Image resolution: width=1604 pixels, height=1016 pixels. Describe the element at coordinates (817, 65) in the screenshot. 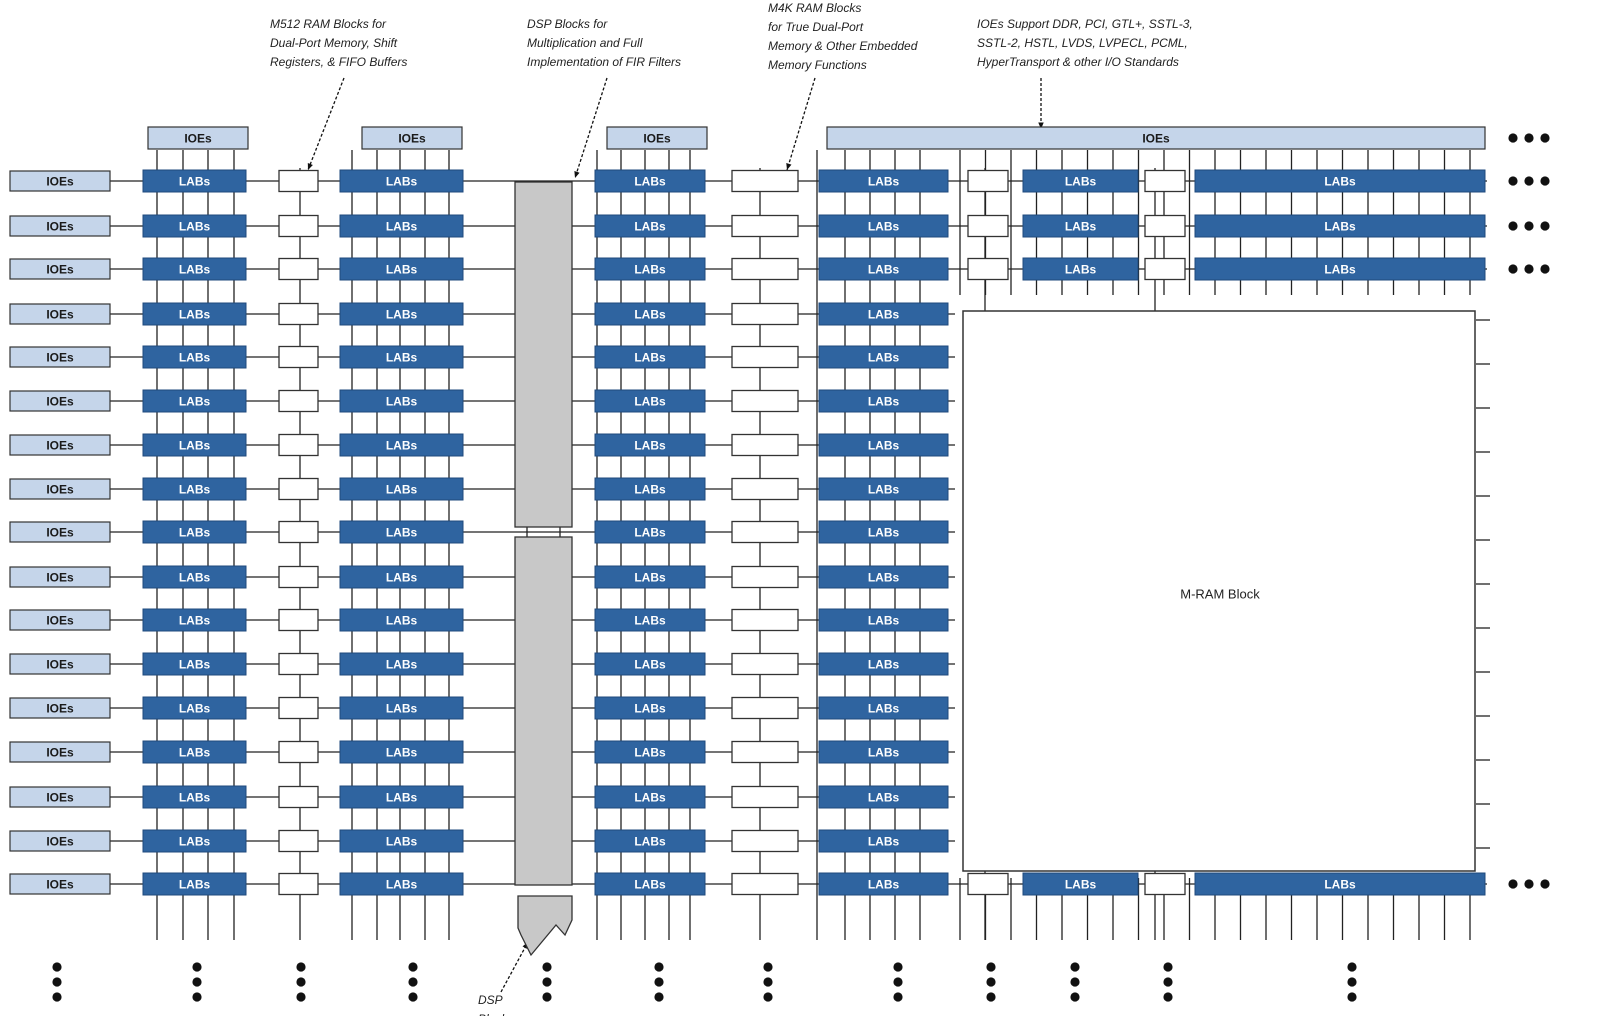

I see `annotation-m4k: Memory Functions` at that location.